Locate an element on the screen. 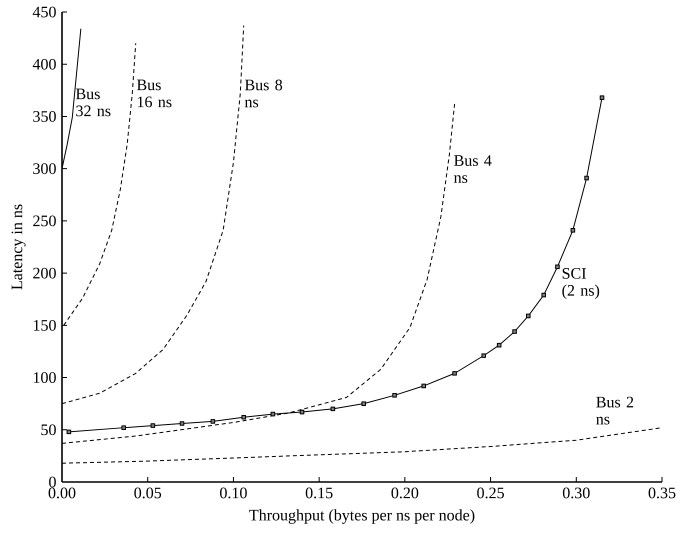 The height and width of the screenshot is (554, 684). series-label: Bus 4 ns is located at coordinates (473, 169).